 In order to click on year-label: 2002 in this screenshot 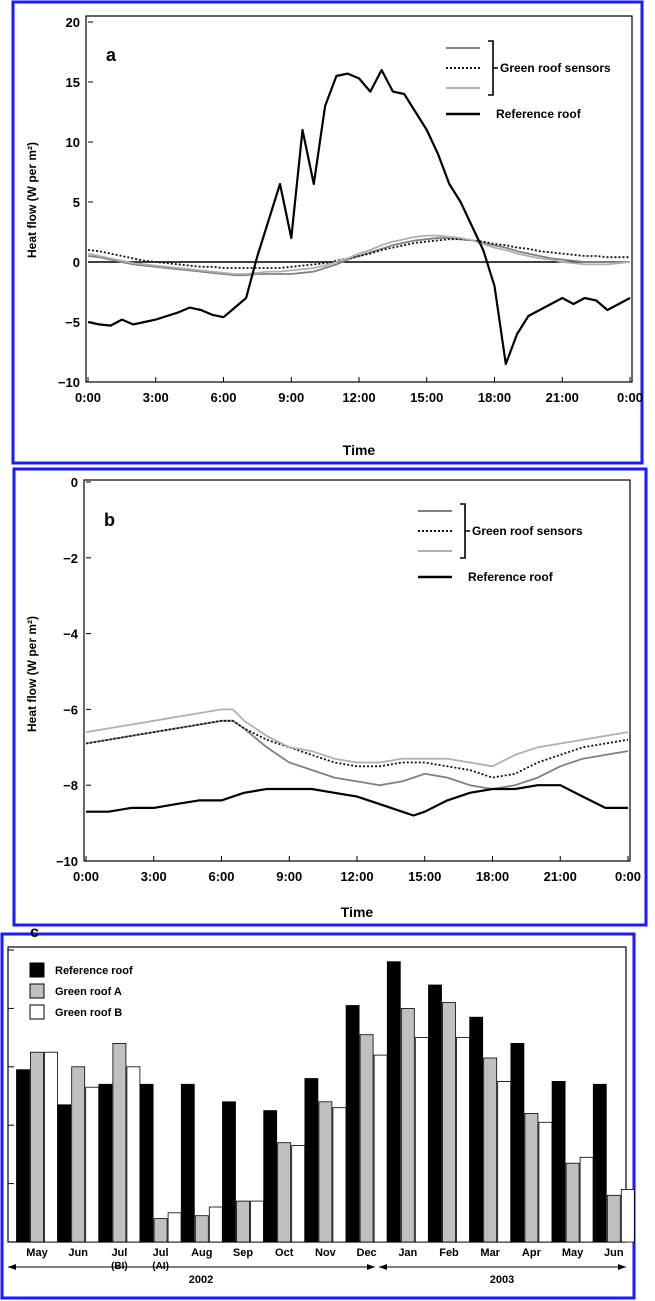, I will do `click(201, 1280)`.